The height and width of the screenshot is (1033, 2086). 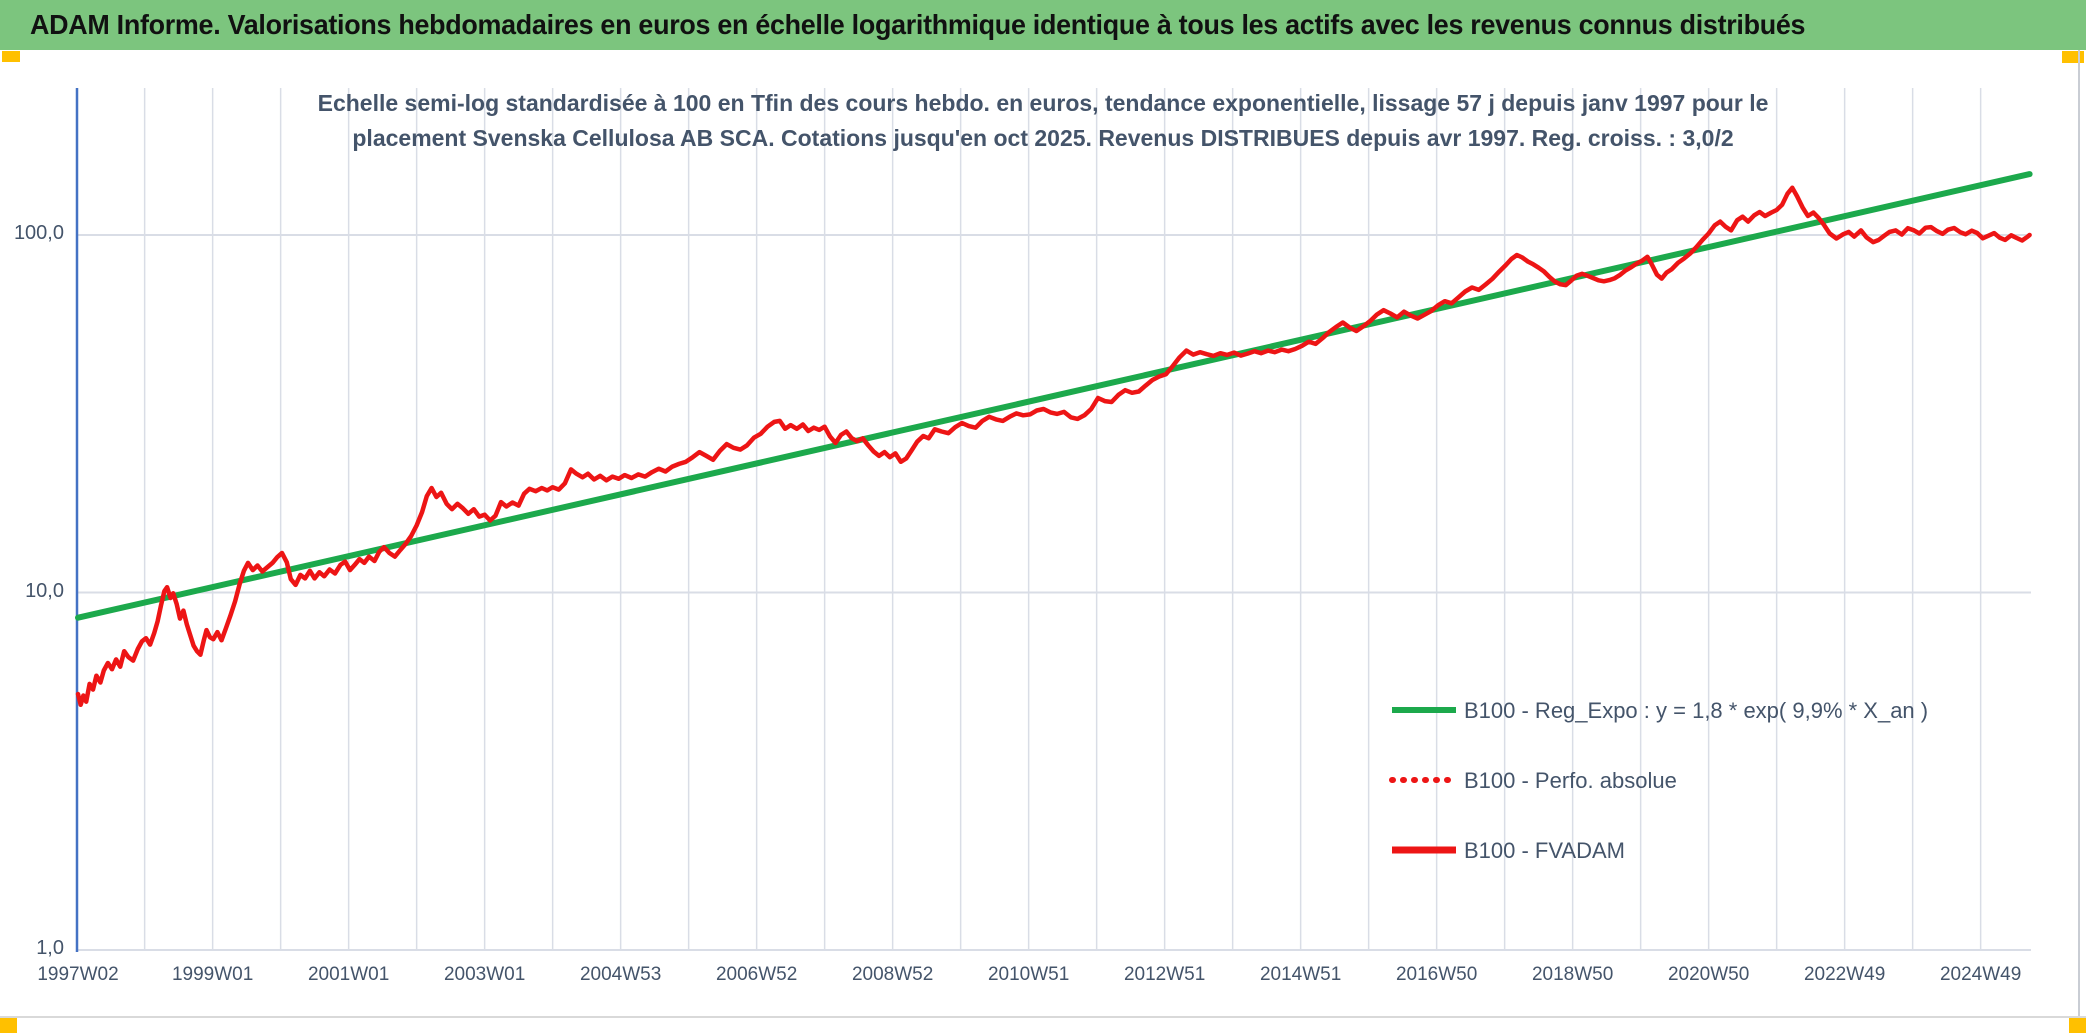 What do you see at coordinates (8, 1025) in the screenshot?
I see `corner-accent-bottom-left` at bounding box center [8, 1025].